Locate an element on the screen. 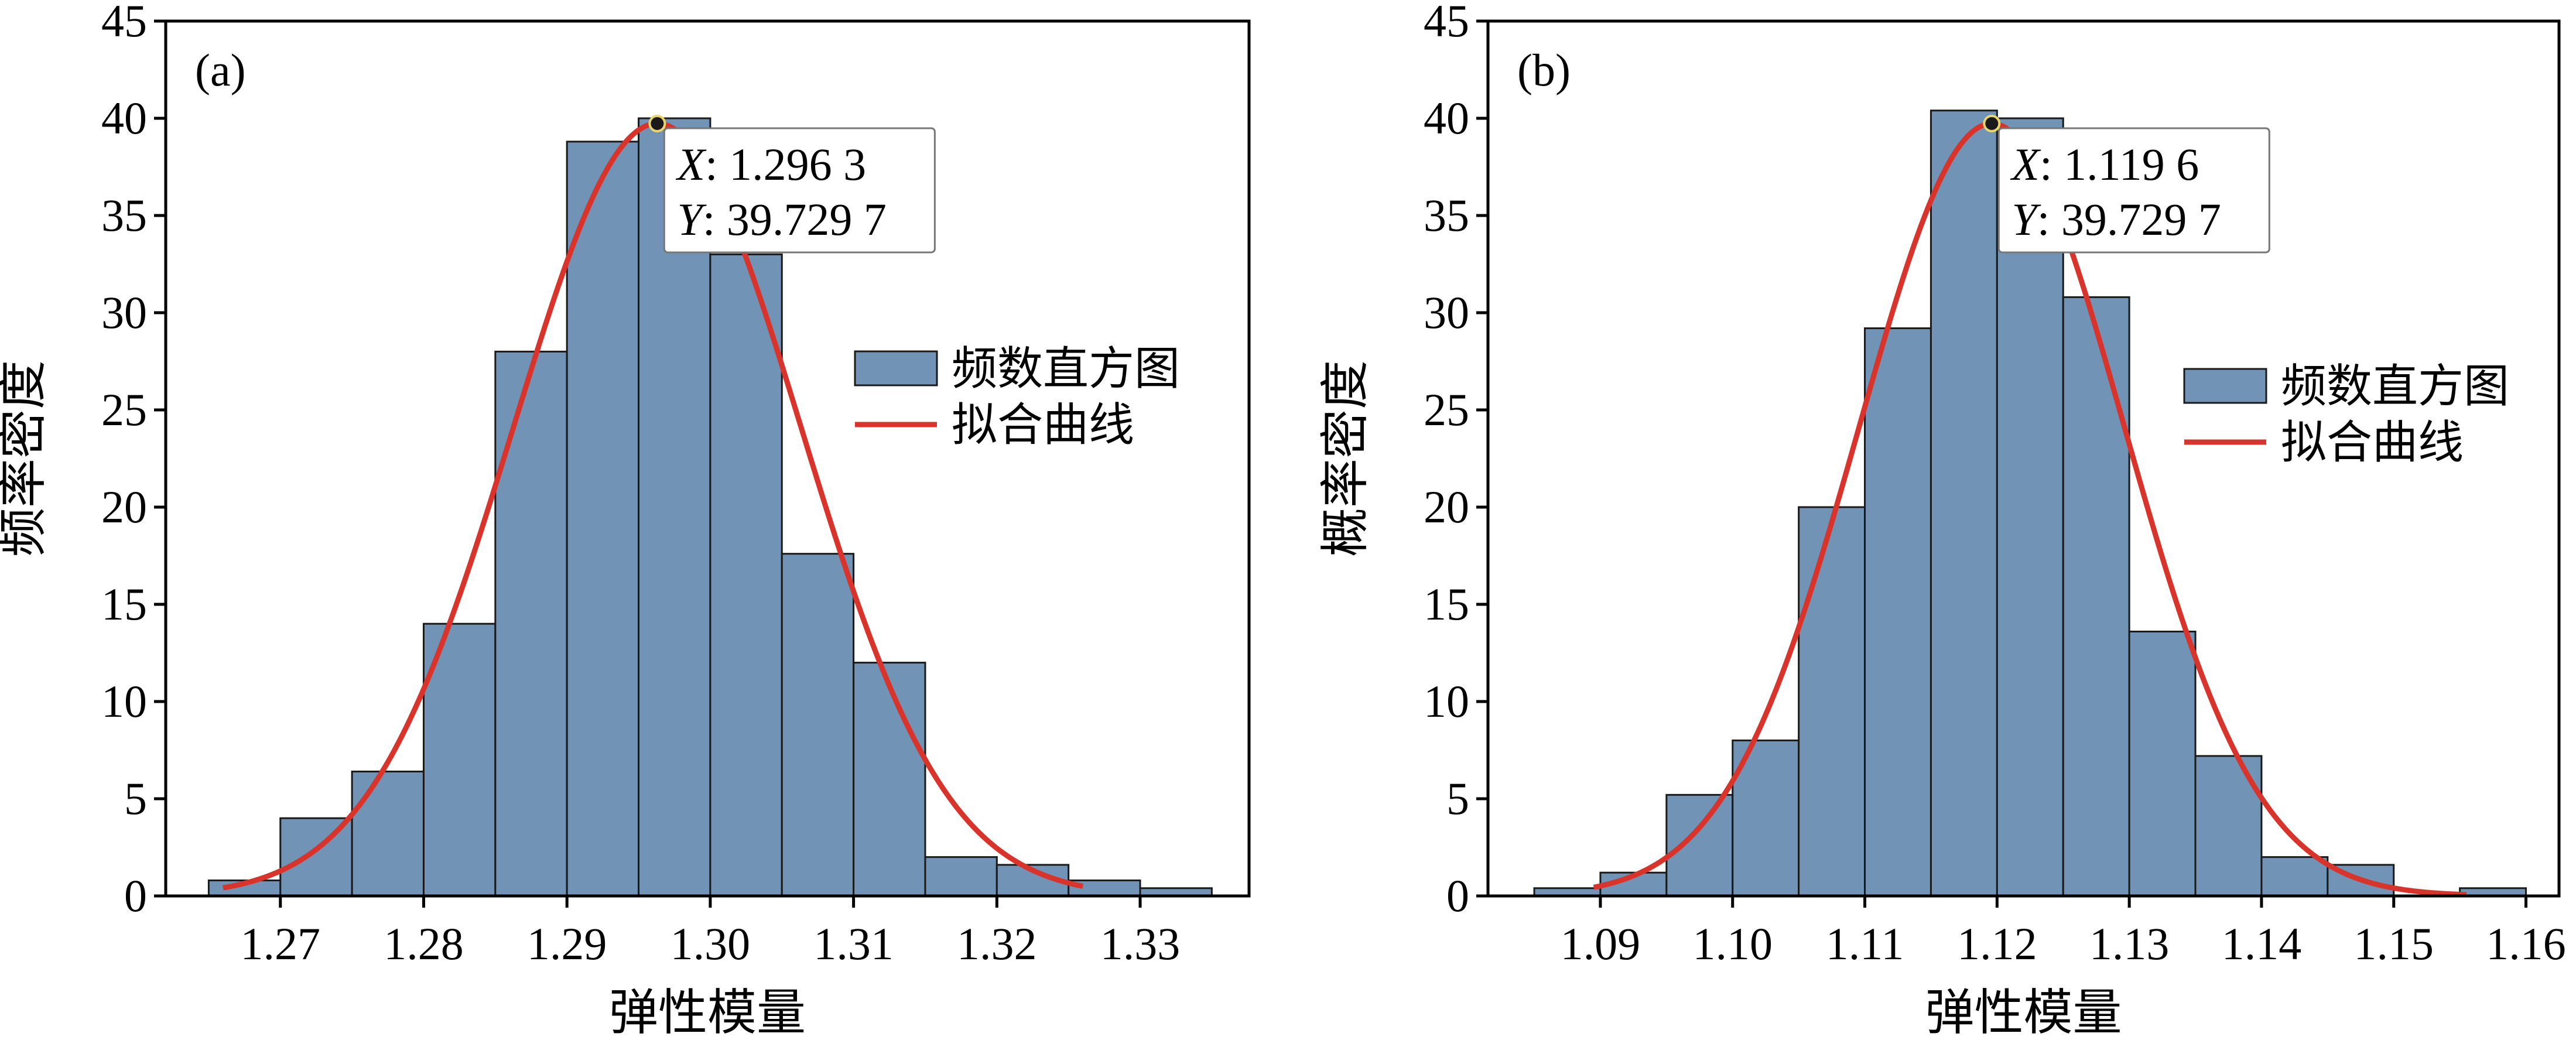  x-tick-label: 1.13 is located at coordinates (2129, 943).